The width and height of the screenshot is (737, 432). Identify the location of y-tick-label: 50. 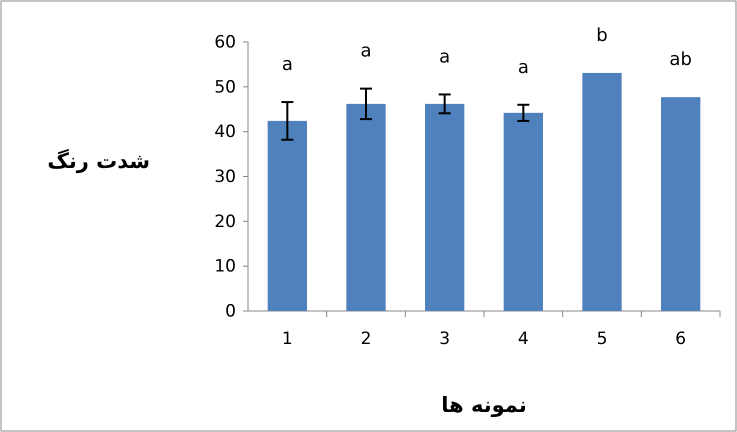
(225, 87).